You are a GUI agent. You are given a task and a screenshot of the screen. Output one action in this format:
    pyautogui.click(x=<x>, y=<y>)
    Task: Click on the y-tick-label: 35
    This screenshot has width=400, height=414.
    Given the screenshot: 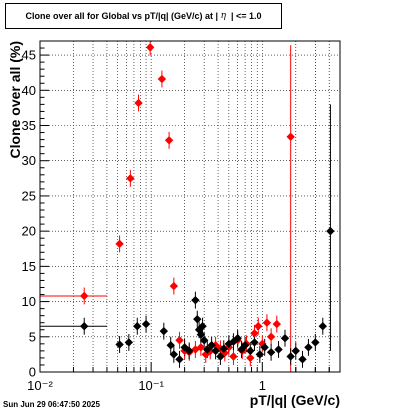 What is the action you would take?
    pyautogui.click(x=29, y=125)
    